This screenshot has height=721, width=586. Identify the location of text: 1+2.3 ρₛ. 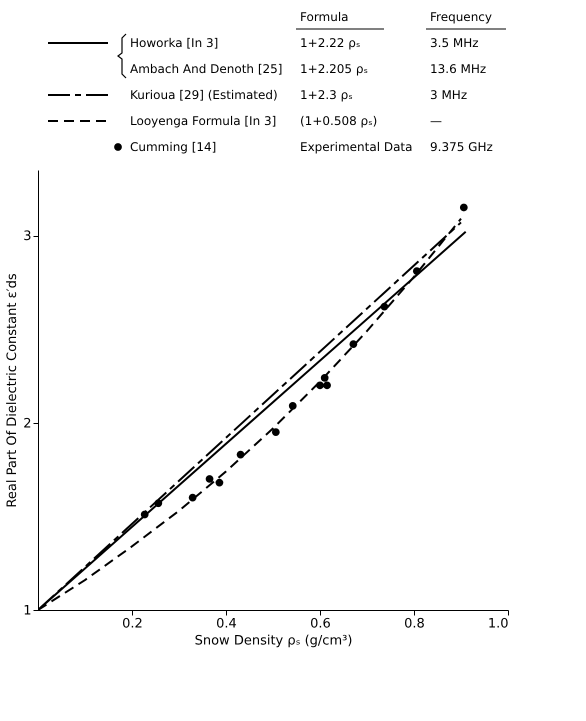
(326, 95).